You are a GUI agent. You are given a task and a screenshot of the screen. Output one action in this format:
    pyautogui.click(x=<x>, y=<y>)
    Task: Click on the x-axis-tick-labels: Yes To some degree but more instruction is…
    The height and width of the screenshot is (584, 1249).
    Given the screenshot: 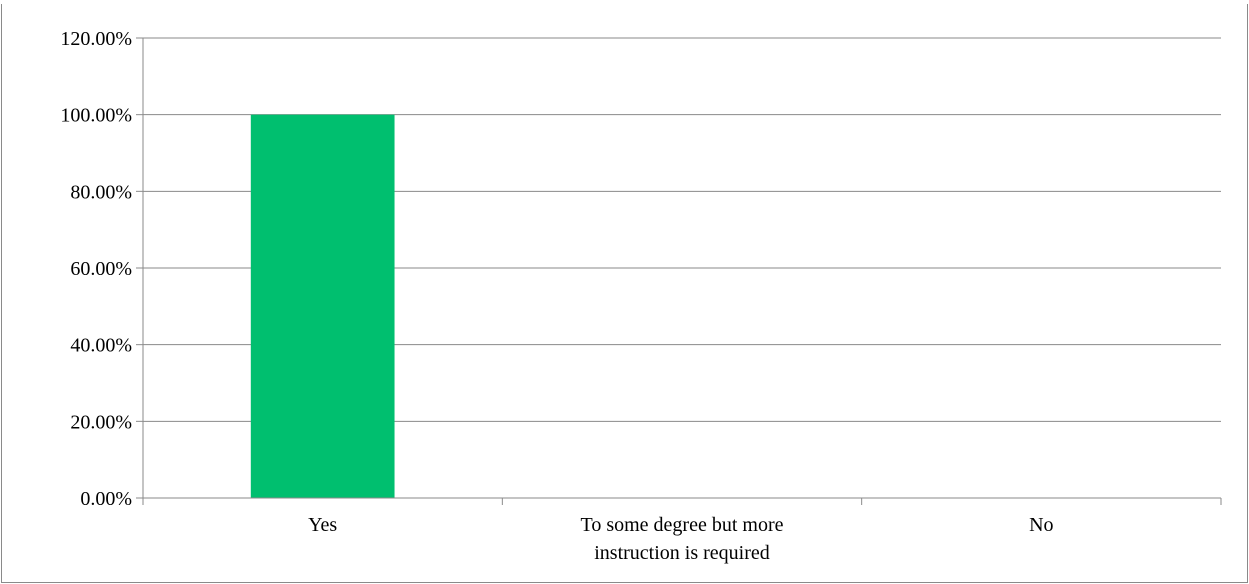 What is the action you would take?
    pyautogui.click(x=680, y=539)
    